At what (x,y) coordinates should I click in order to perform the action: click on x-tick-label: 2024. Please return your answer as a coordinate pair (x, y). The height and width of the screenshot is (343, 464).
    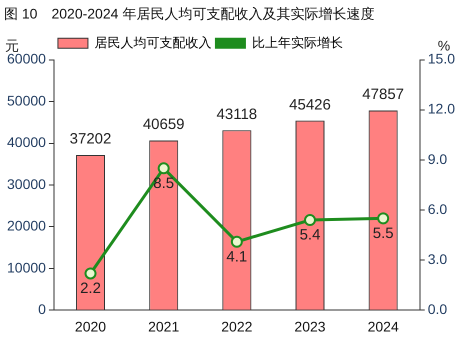
    Looking at the image, I should click on (383, 326).